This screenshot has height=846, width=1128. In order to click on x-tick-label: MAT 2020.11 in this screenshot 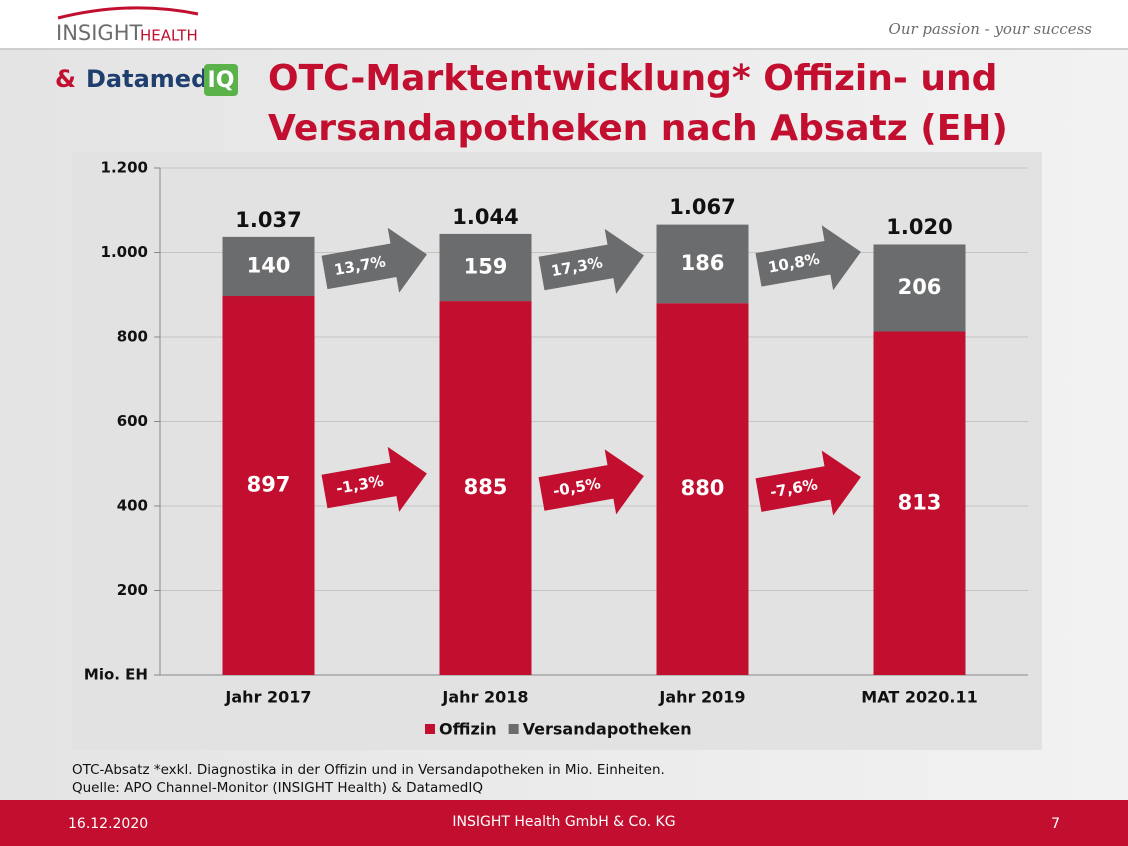, I will do `click(919, 697)`.